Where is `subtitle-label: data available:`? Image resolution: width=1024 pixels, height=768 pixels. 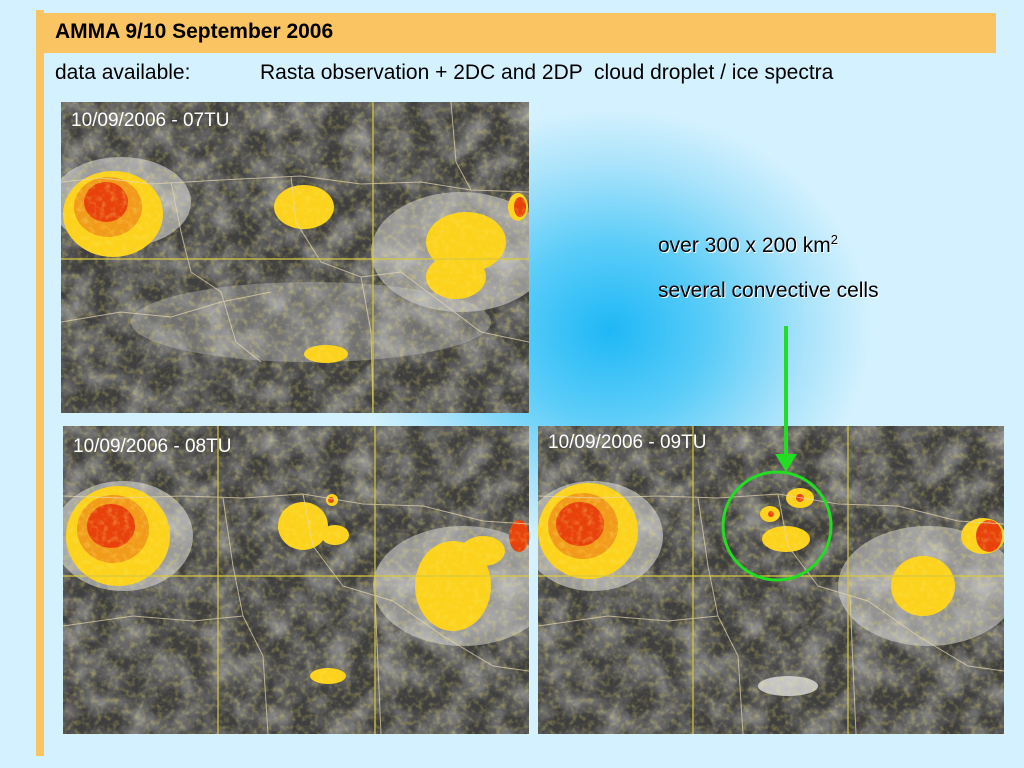
subtitle-label: data available: is located at coordinates (123, 72).